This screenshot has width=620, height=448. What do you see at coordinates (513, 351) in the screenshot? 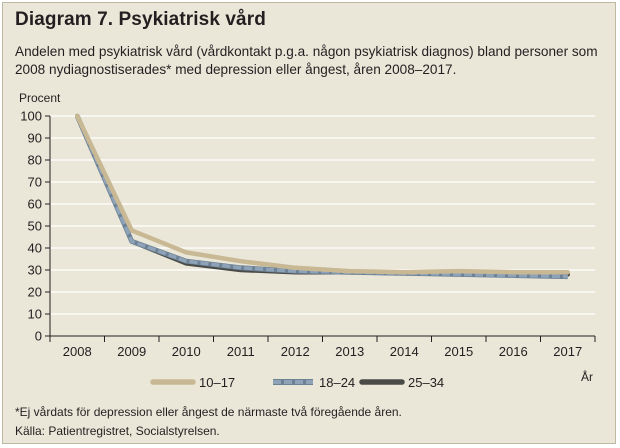
I see `x-tick-label: 2016` at bounding box center [513, 351].